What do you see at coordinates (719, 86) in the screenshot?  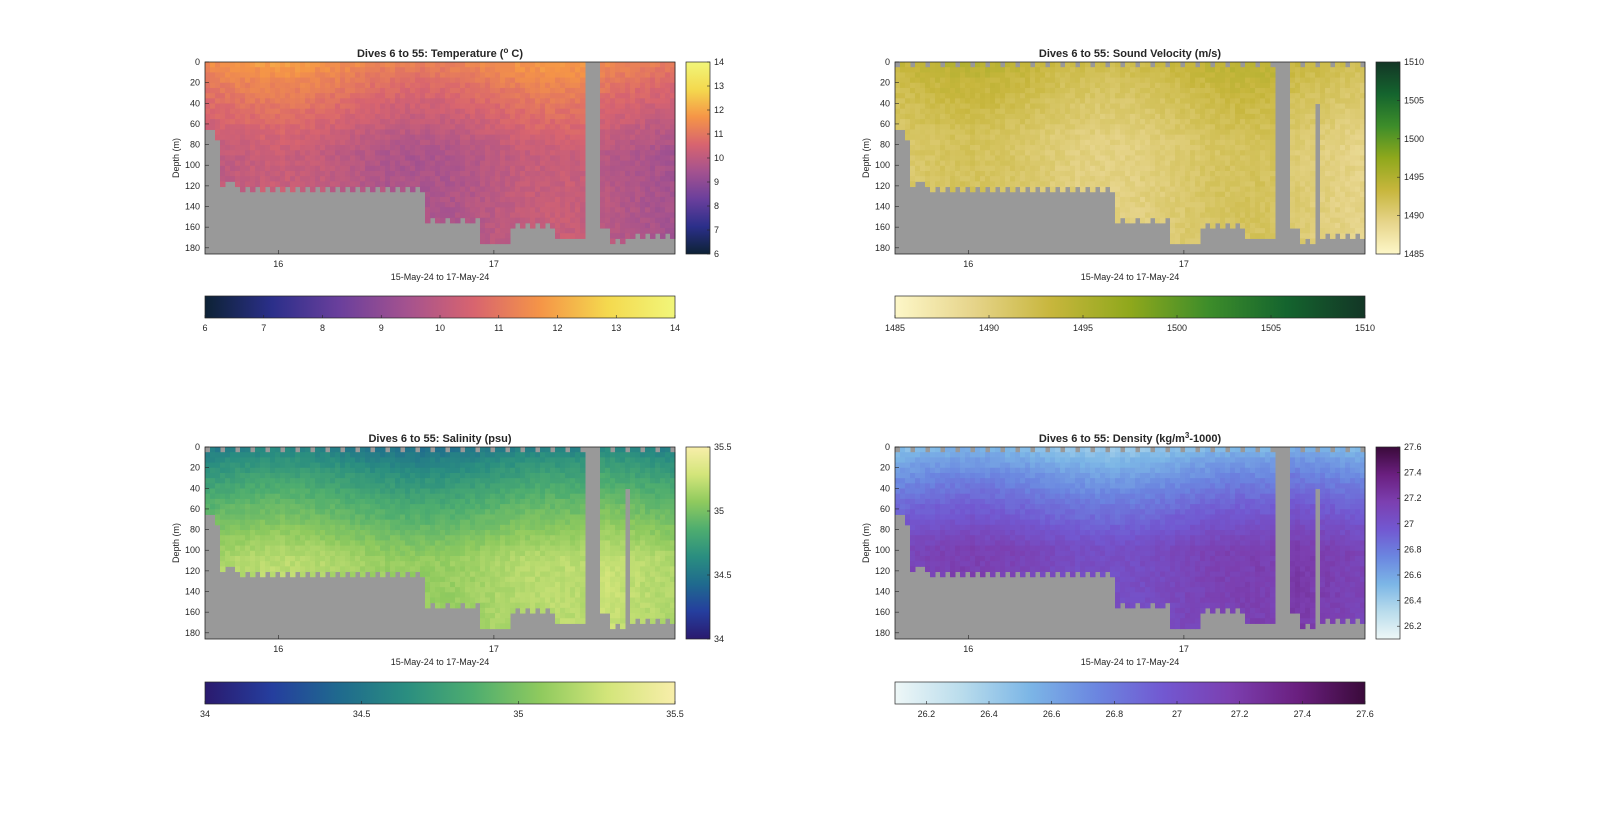 I see `colorbar-tick-label: 13` at bounding box center [719, 86].